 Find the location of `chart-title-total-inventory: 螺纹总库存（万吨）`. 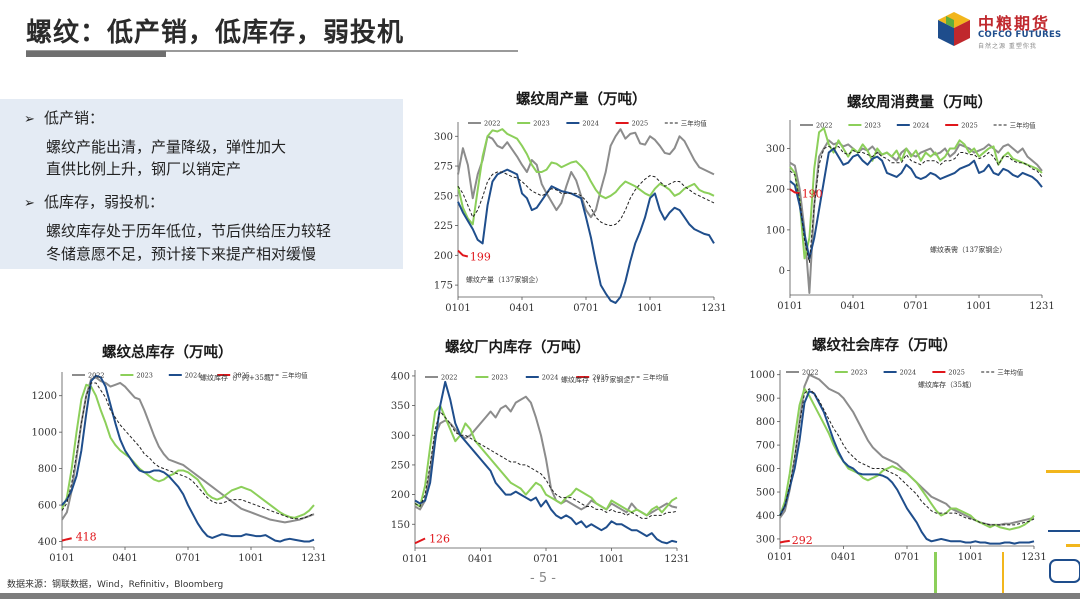

chart-title-total-inventory: 螺纹总库存（万吨） is located at coordinates (167, 353).